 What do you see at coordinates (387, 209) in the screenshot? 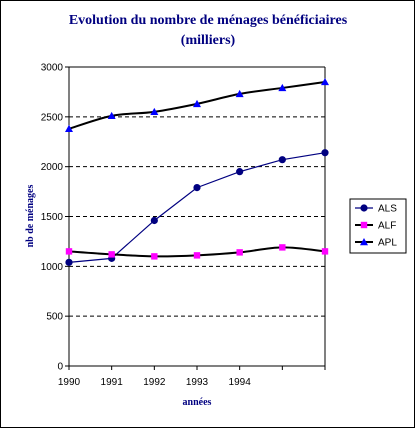
I see `legend-label-als: ALS` at bounding box center [387, 209].